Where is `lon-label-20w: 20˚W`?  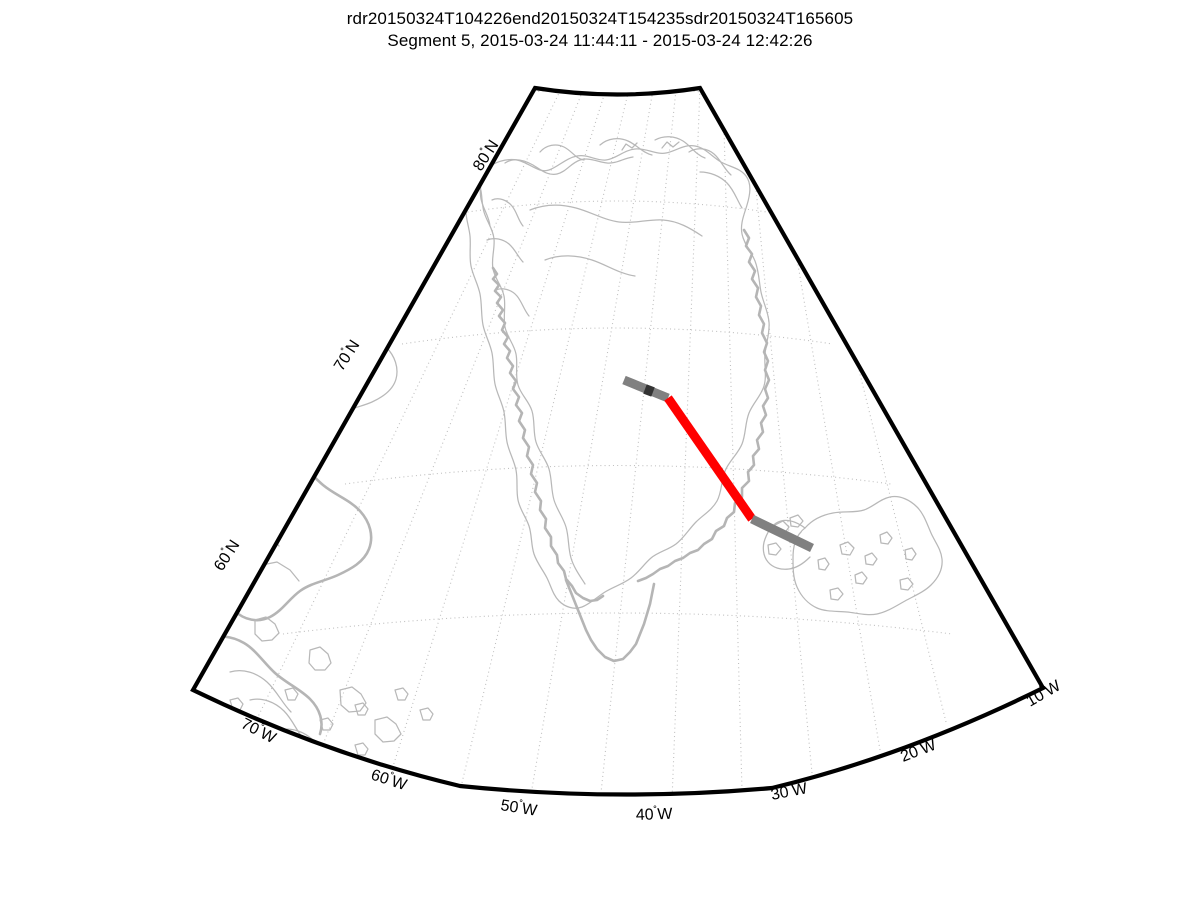 lon-label-20w: 20˚W is located at coordinates (918, 751).